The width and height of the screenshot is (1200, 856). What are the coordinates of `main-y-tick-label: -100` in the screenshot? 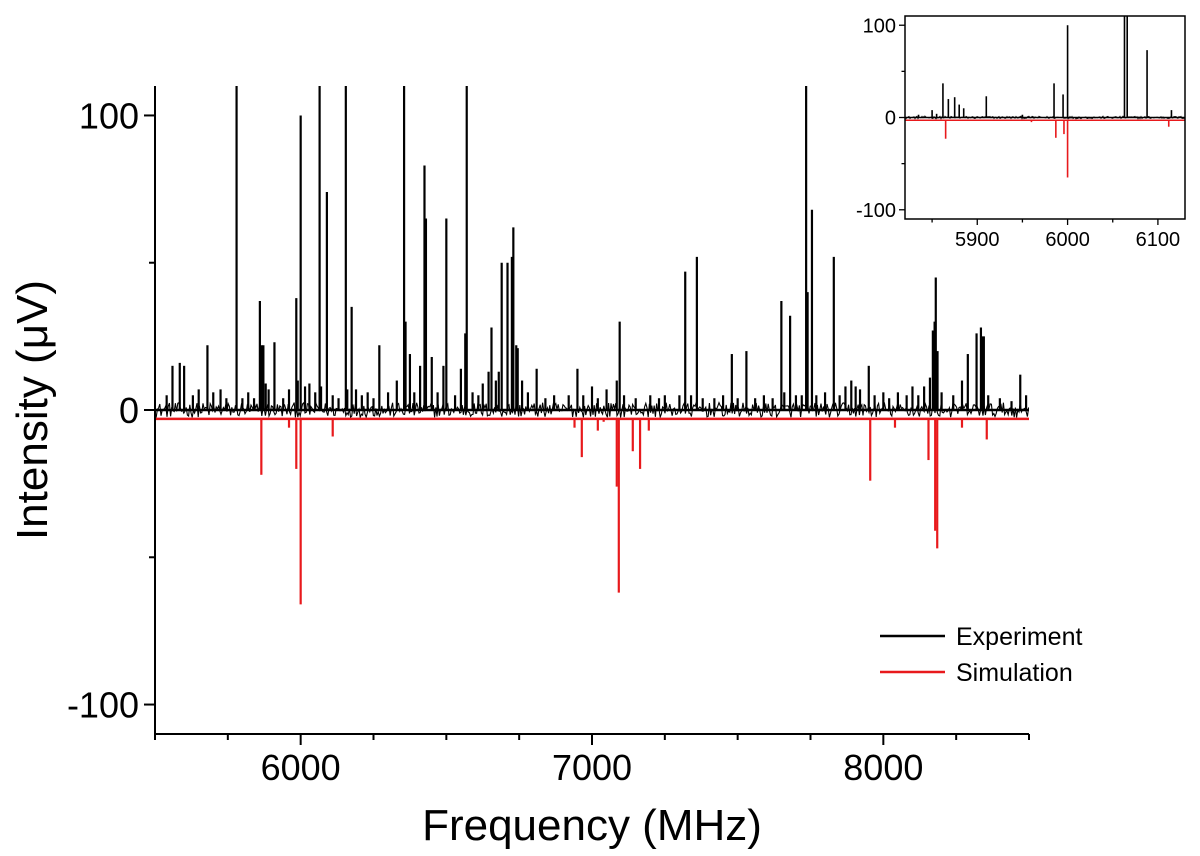 It's located at (103, 705).